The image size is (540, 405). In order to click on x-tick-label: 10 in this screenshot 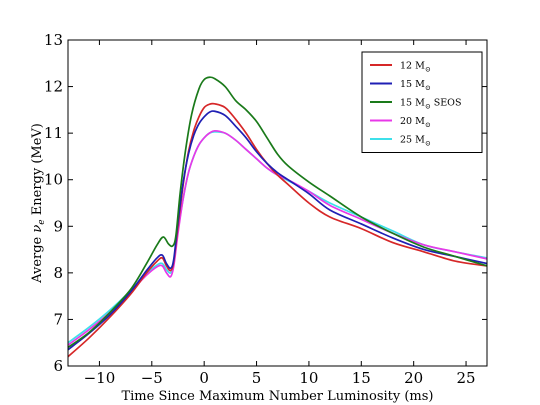, I will do `click(308, 378)`.